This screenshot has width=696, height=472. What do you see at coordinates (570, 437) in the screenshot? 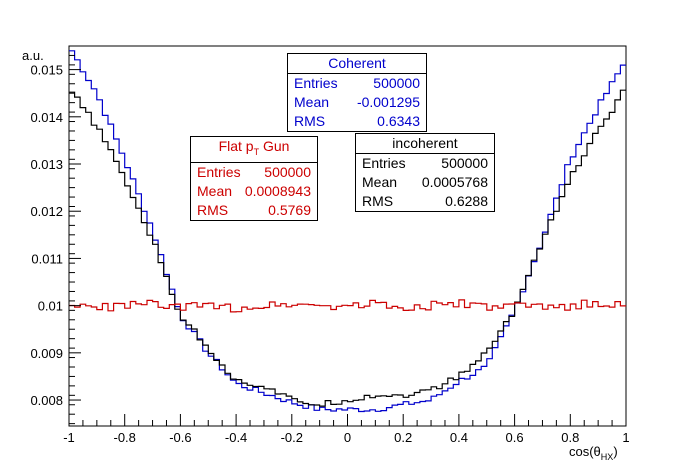
I see `x-tick-label: 0.8` at bounding box center [570, 437].